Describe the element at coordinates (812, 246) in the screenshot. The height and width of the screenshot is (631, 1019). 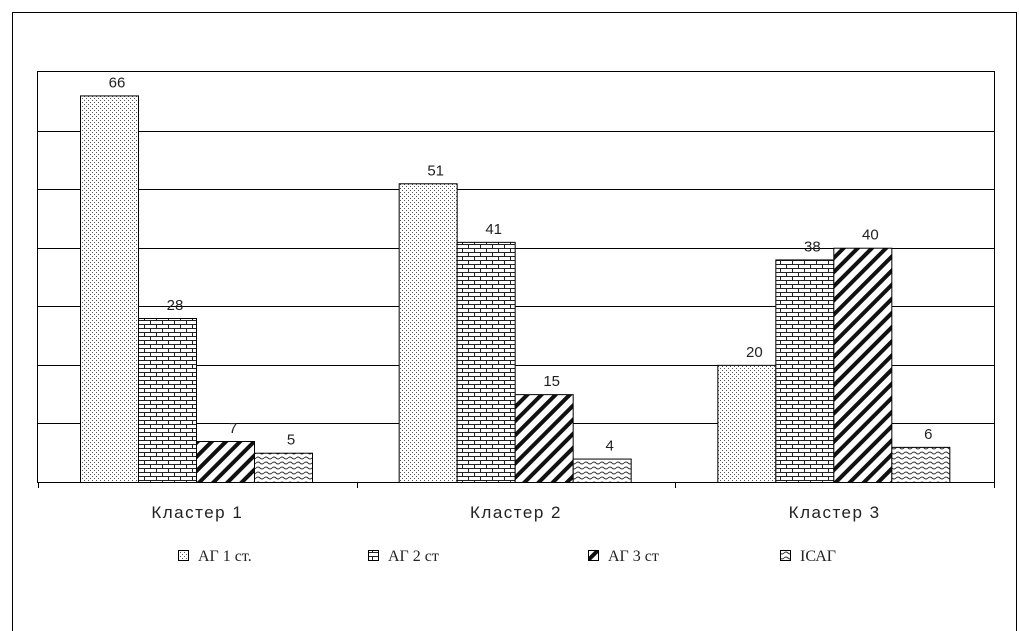
I see `data-label: 38` at that location.